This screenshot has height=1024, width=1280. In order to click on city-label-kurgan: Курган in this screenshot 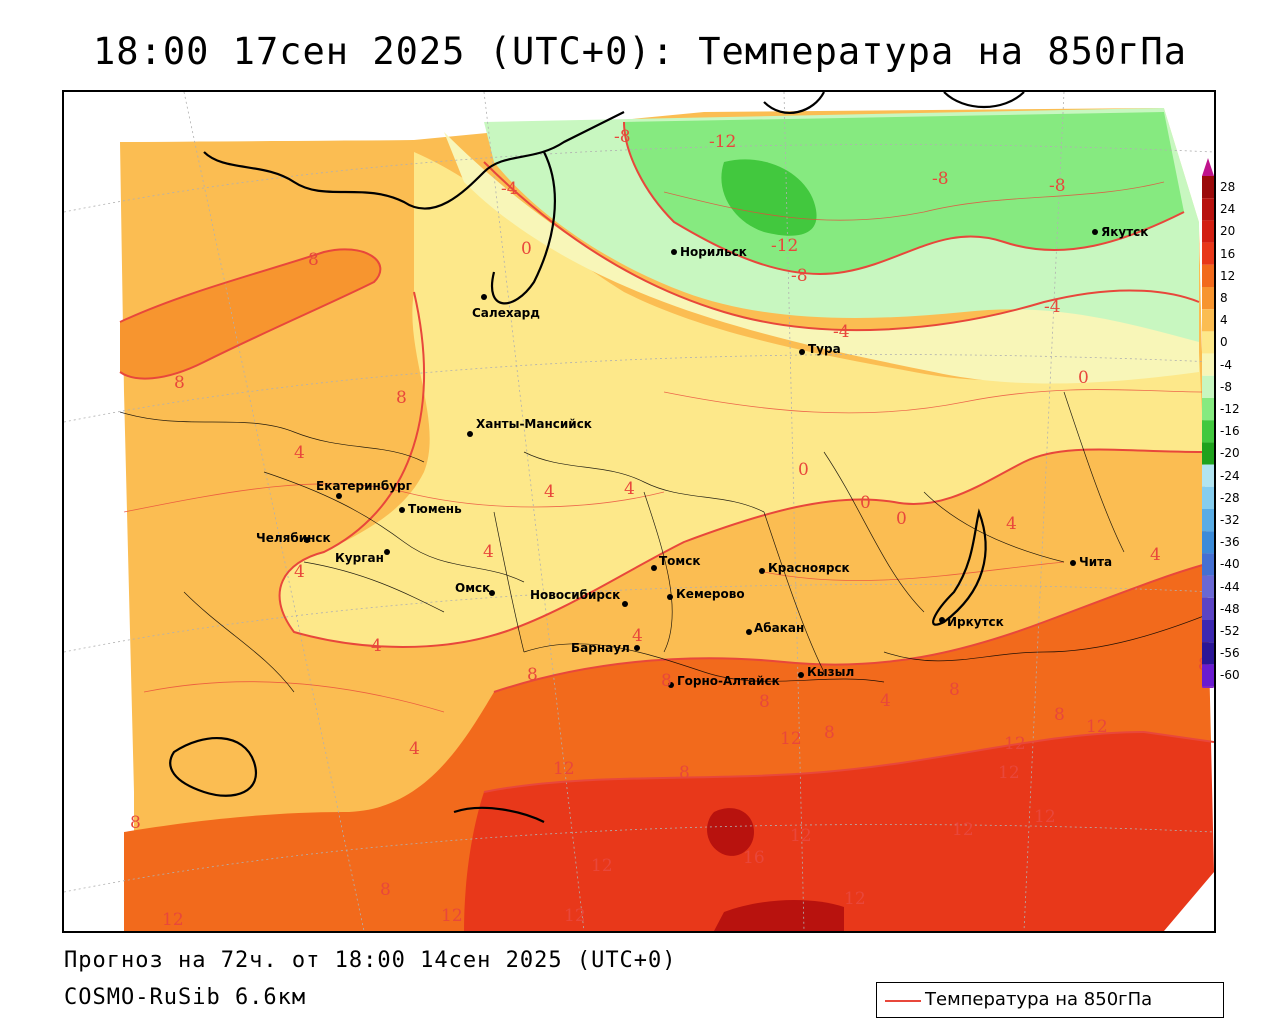, I will do `click(359, 558)`.